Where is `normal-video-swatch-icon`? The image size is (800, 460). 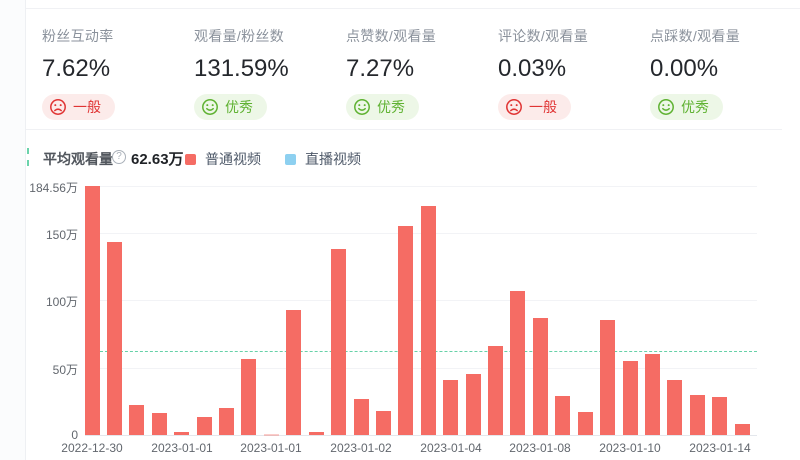 normal-video-swatch-icon is located at coordinates (190, 159).